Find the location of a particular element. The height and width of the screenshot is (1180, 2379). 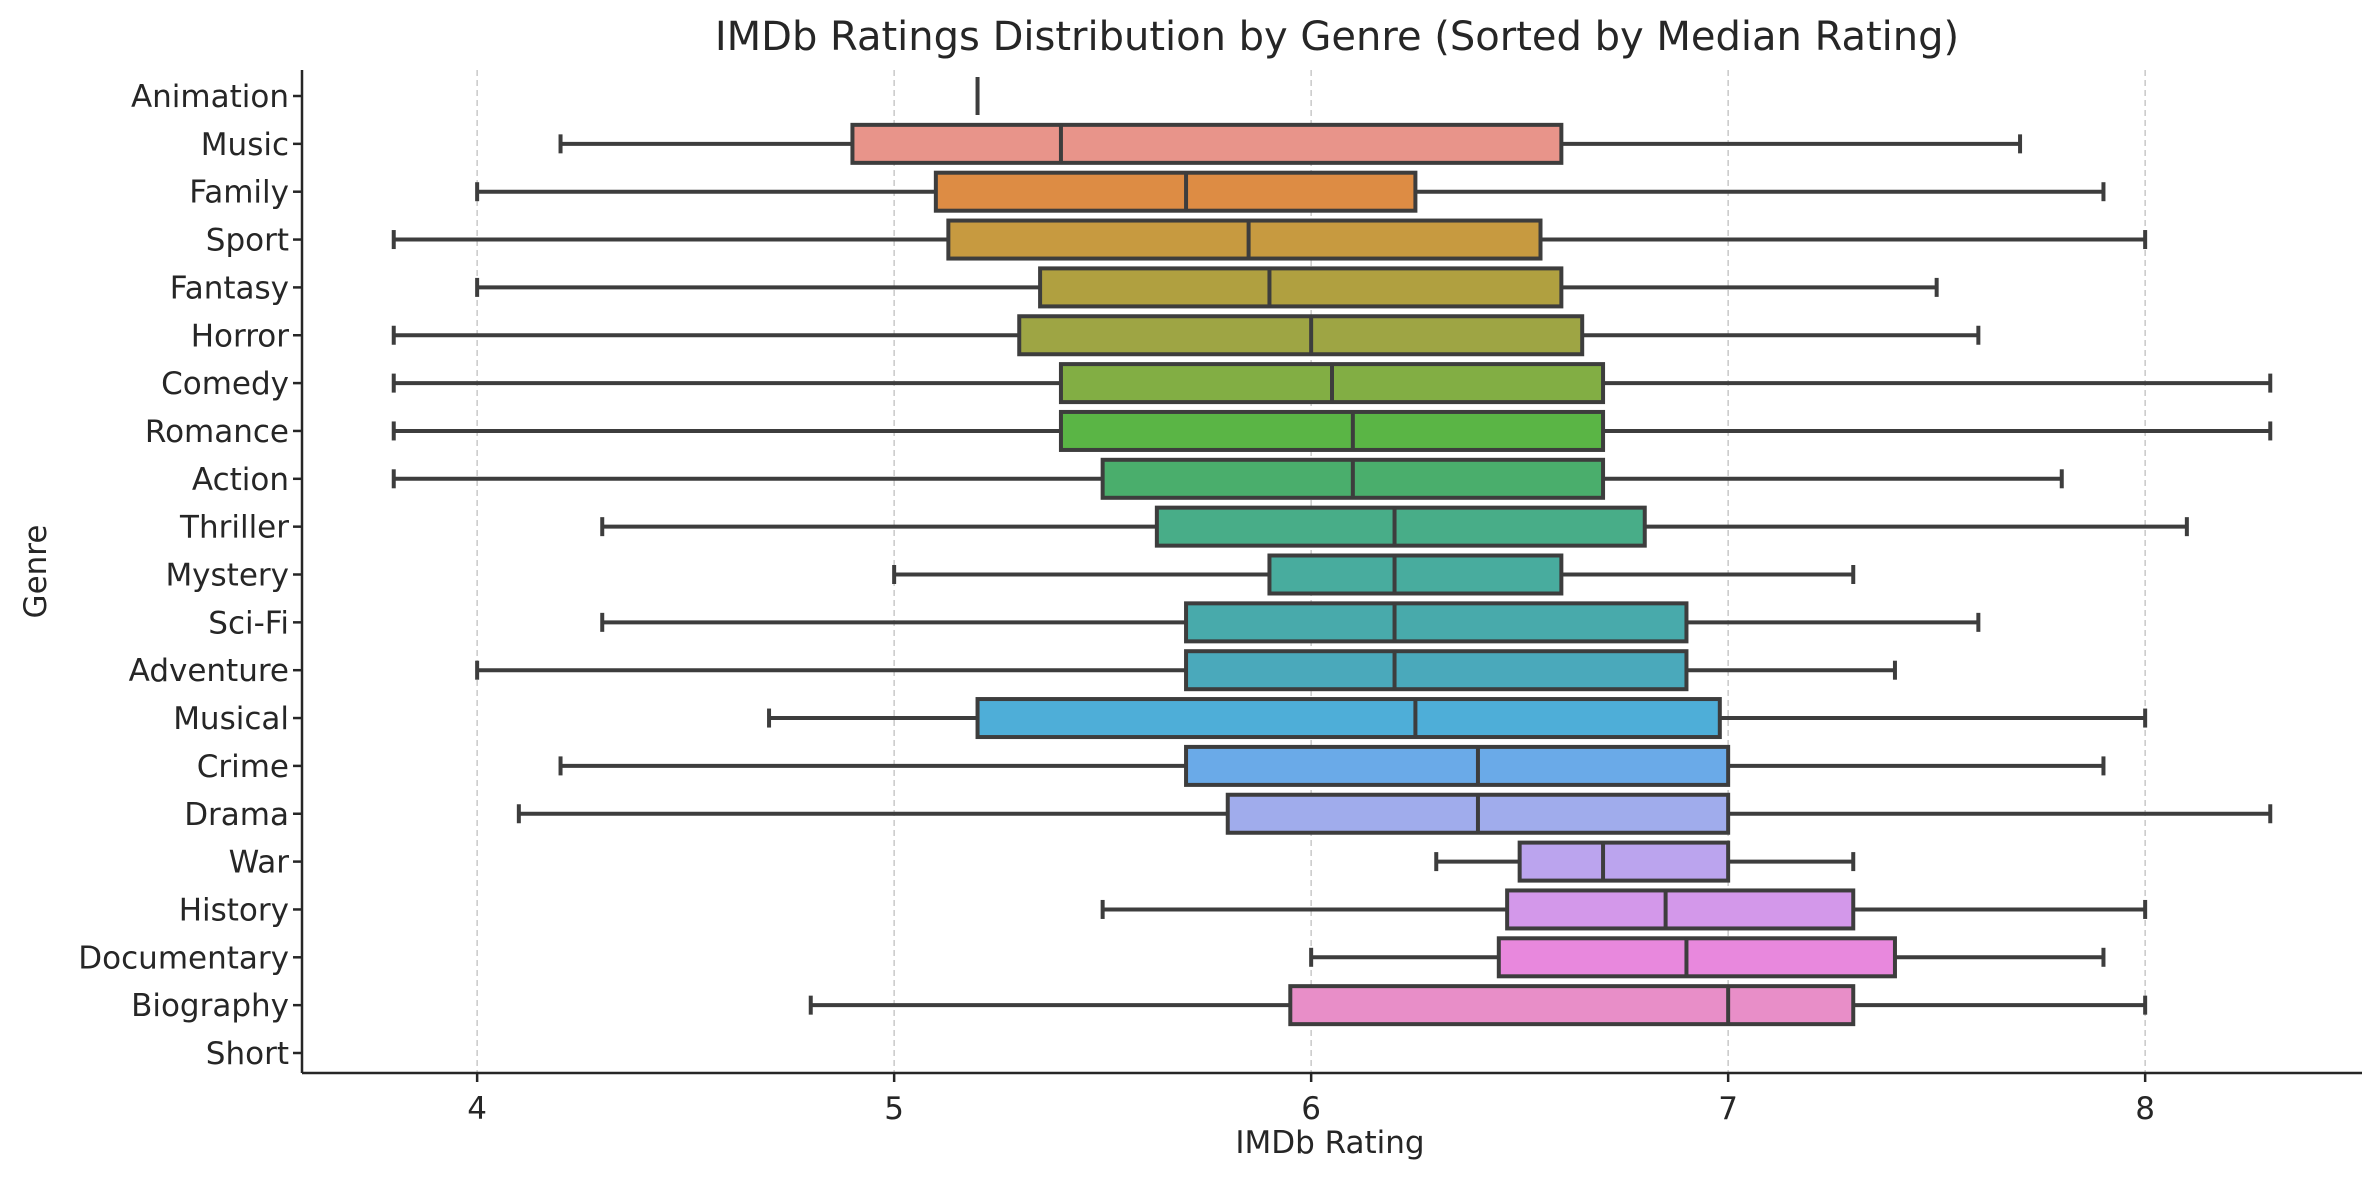

x-tick-label: 6 is located at coordinates (1311, 1109).